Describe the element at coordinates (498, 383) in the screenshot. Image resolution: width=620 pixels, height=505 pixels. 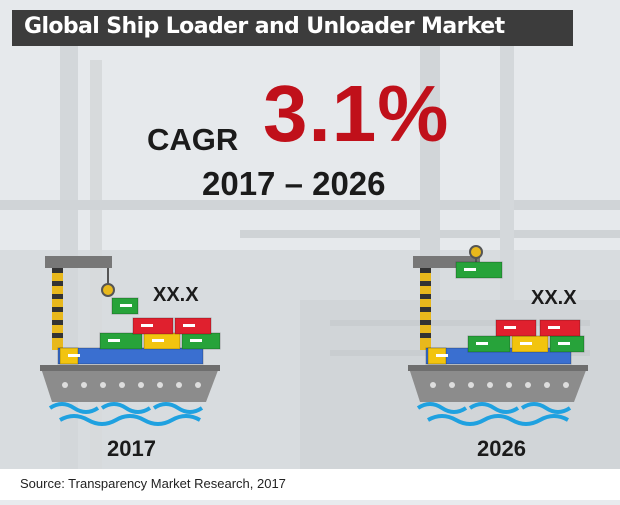
I see `ship-hull-2026` at that location.